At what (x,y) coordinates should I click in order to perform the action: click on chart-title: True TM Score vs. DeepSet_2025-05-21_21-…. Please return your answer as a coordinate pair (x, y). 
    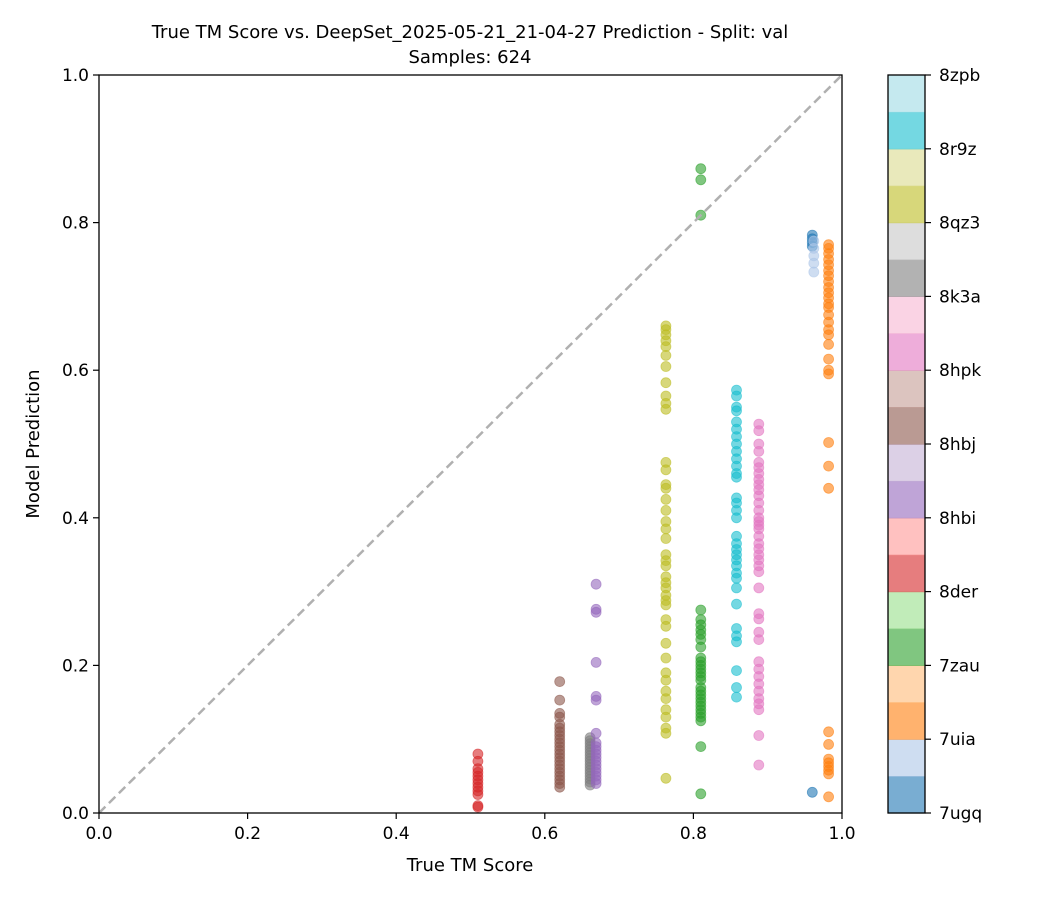
    Looking at the image, I should click on (470, 32).